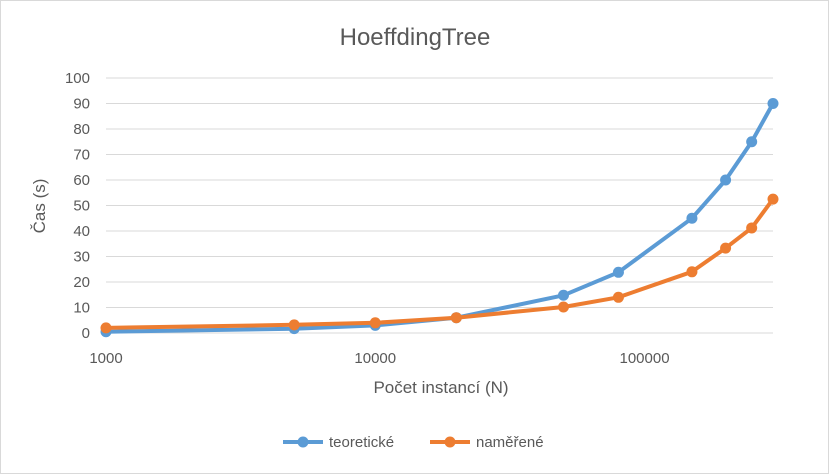 The image size is (829, 475). What do you see at coordinates (413, 442) in the screenshot?
I see `legend: teoretické naměřené` at bounding box center [413, 442].